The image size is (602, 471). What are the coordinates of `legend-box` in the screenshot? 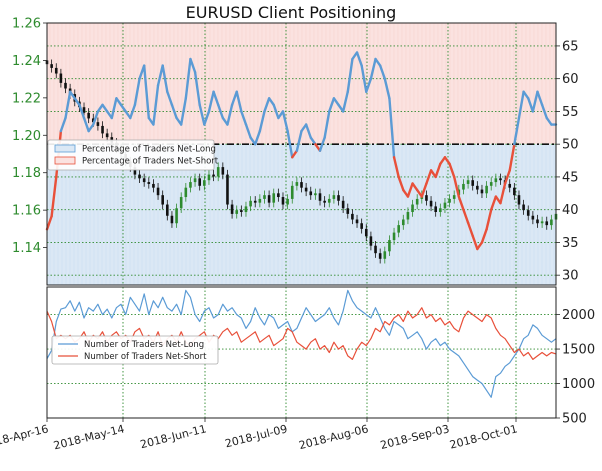 It's located at (131, 155).